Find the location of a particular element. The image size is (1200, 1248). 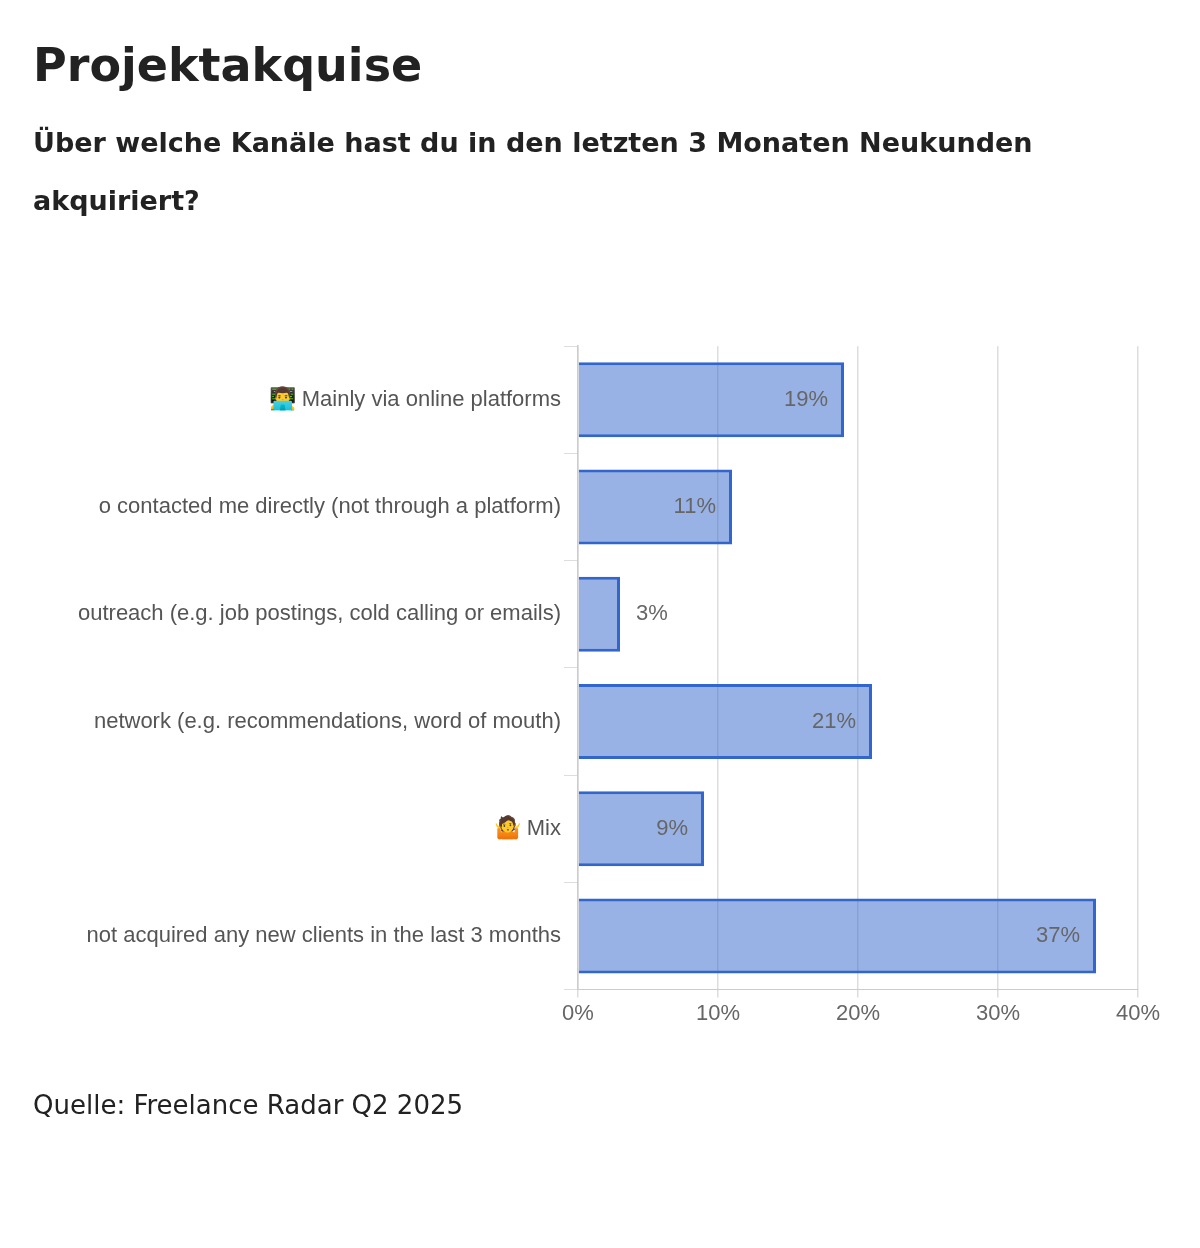

x-tick-label: 0% is located at coordinates (578, 1012).